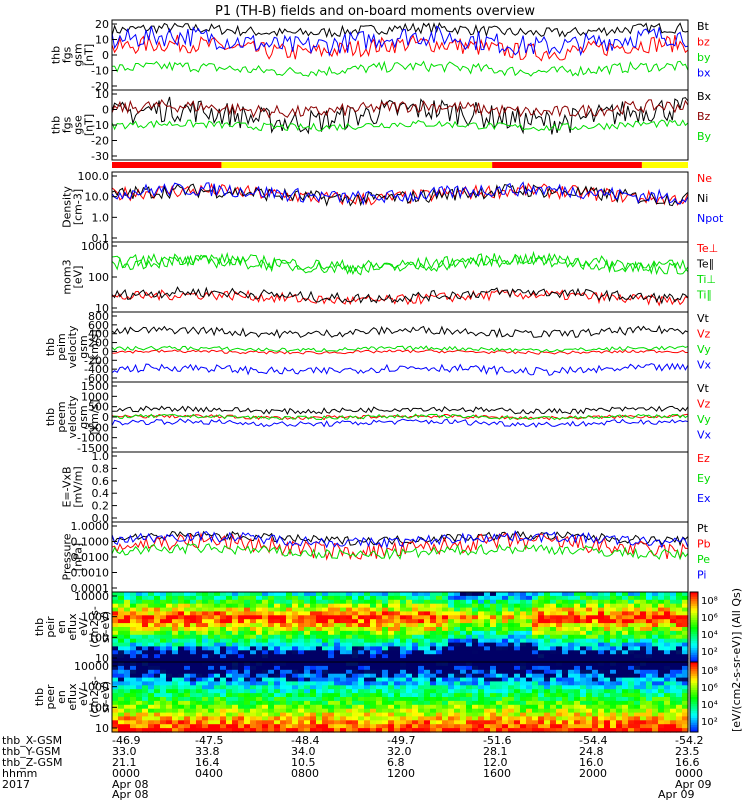 The height and width of the screenshot is (800, 750). What do you see at coordinates (305, 773) in the screenshot?
I see `ephemeris-value: 0800` at bounding box center [305, 773].